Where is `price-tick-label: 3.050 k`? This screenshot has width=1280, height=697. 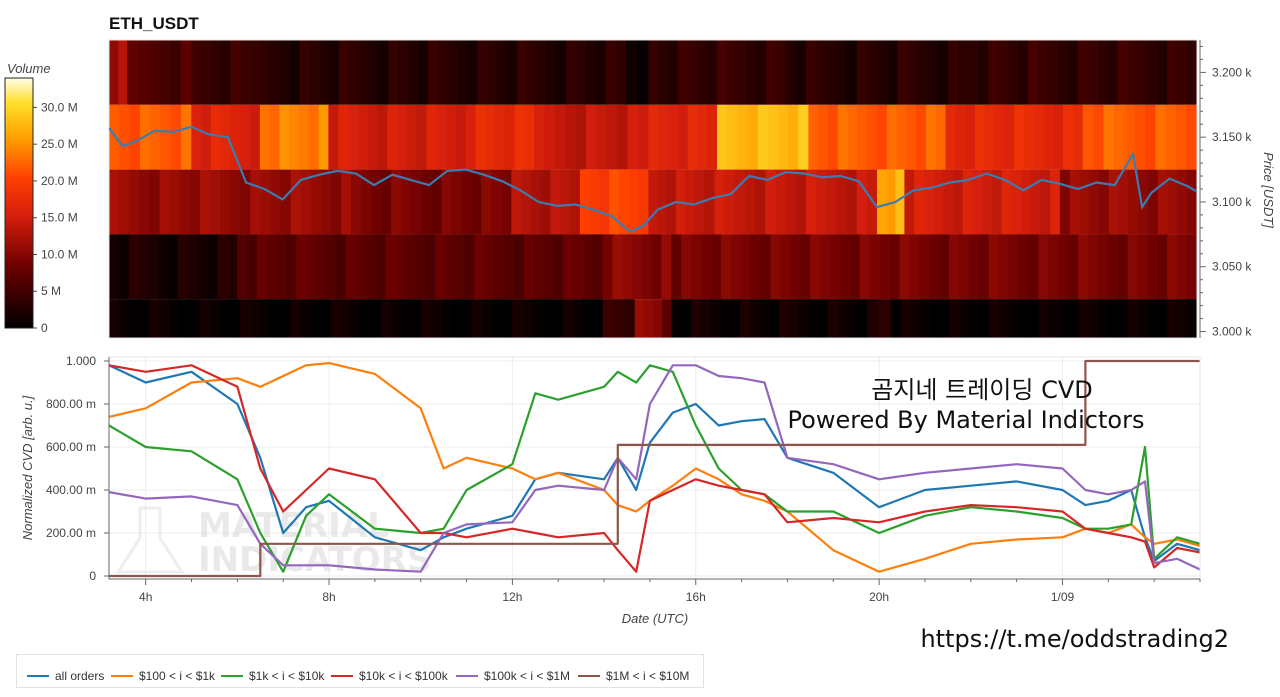 price-tick-label: 3.050 k is located at coordinates (1232, 267).